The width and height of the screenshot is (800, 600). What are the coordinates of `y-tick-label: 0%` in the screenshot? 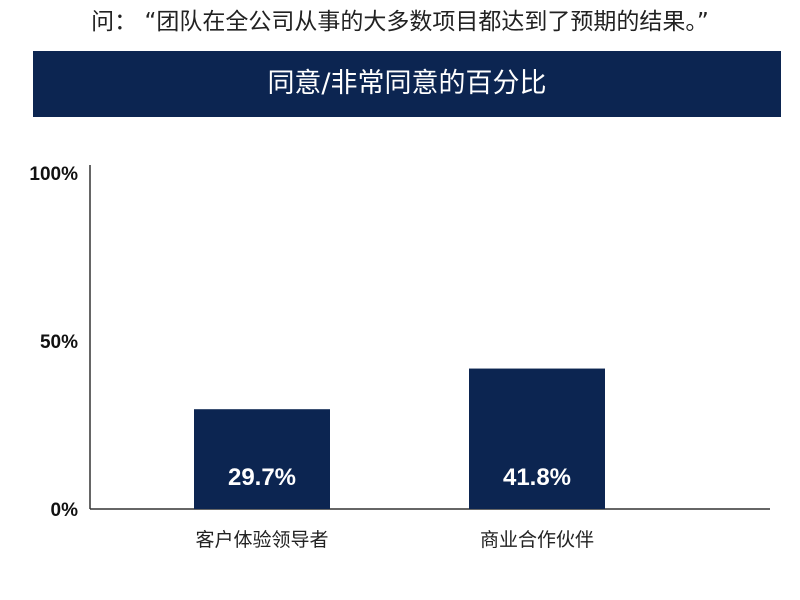 It's located at (65, 510).